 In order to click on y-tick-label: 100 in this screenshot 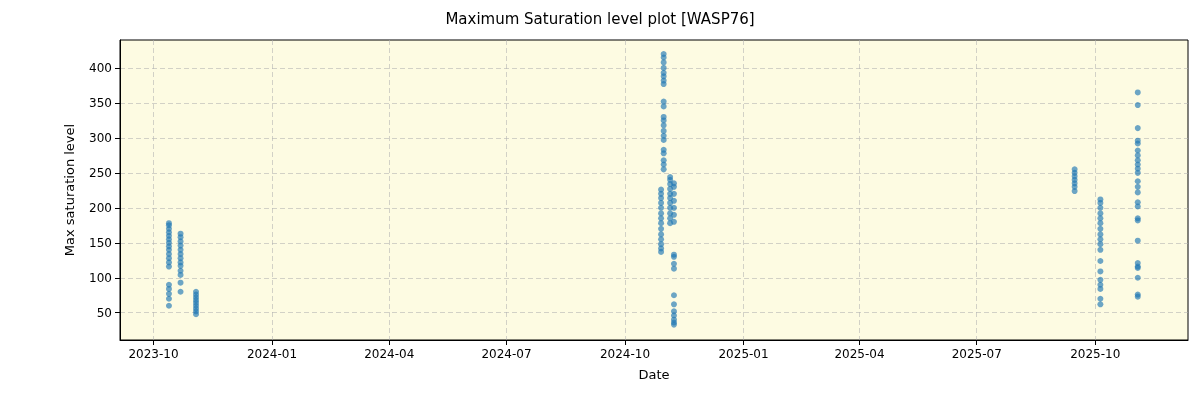, I will do `click(100, 277)`.